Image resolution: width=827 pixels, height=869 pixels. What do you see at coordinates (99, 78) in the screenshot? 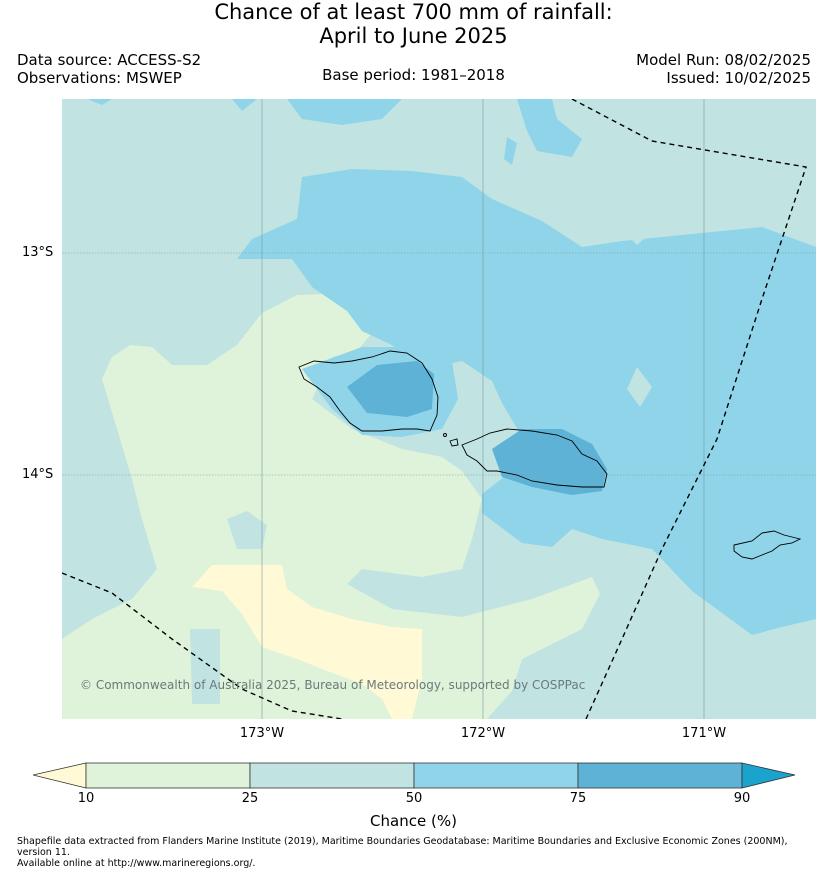
I see `observations-text: Observations: MSWEP` at bounding box center [99, 78].